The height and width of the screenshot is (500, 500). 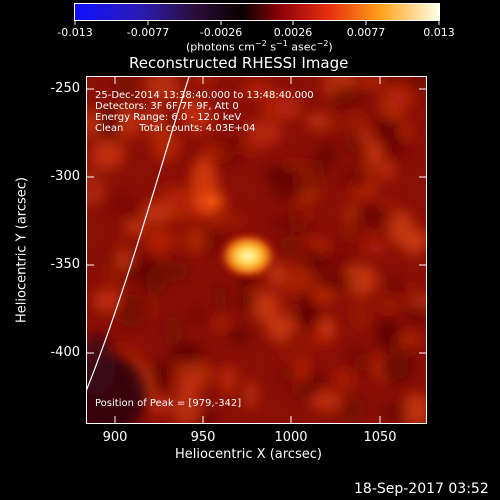 I want to click on colorbar-tick-label: -0.0077, so click(x=148, y=32).